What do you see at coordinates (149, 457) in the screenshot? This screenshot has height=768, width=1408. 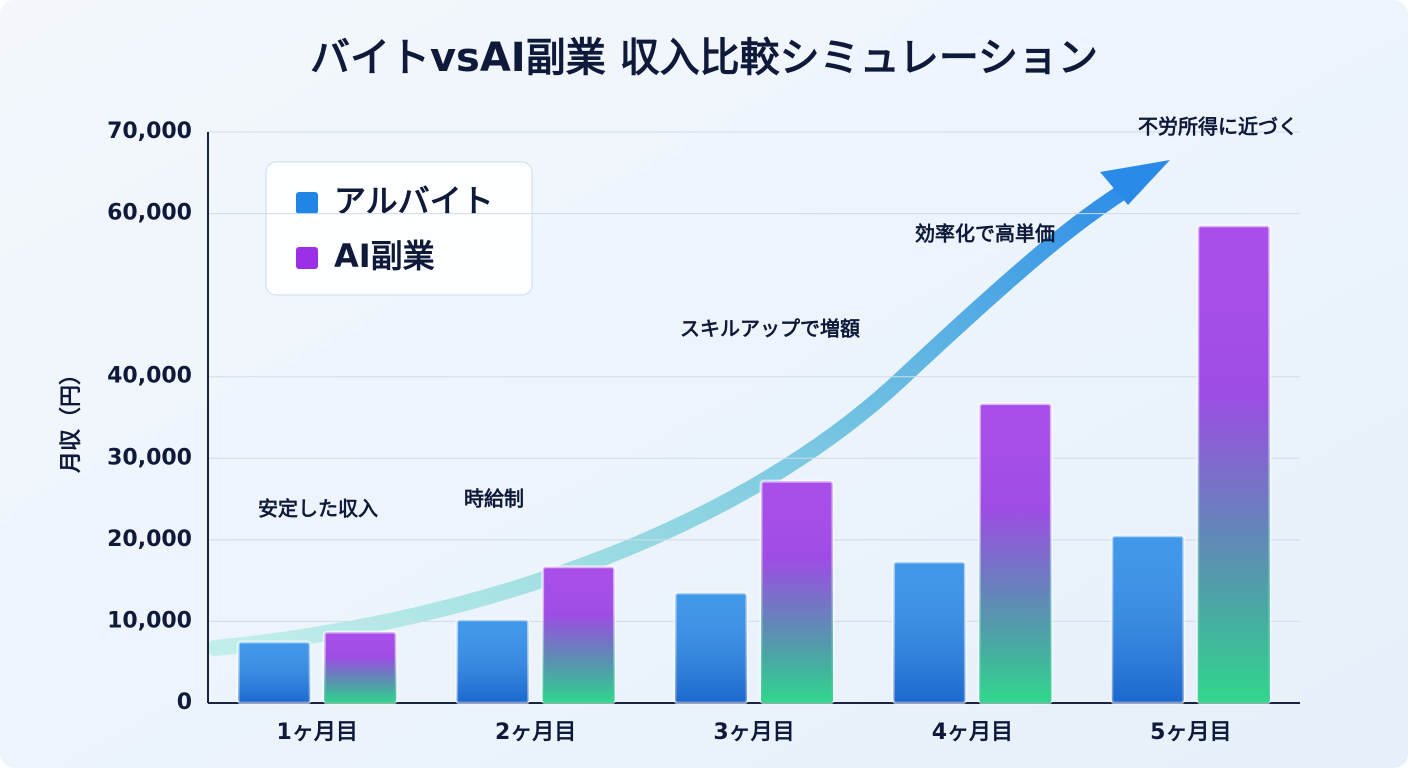 I see `y-tick-label: 30,000` at bounding box center [149, 457].